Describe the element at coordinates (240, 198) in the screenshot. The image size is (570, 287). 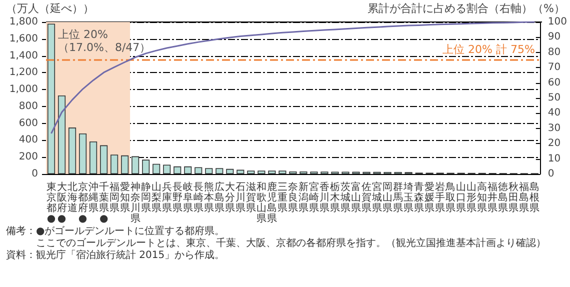
I see `x-tick-label: 石川県` at that location.